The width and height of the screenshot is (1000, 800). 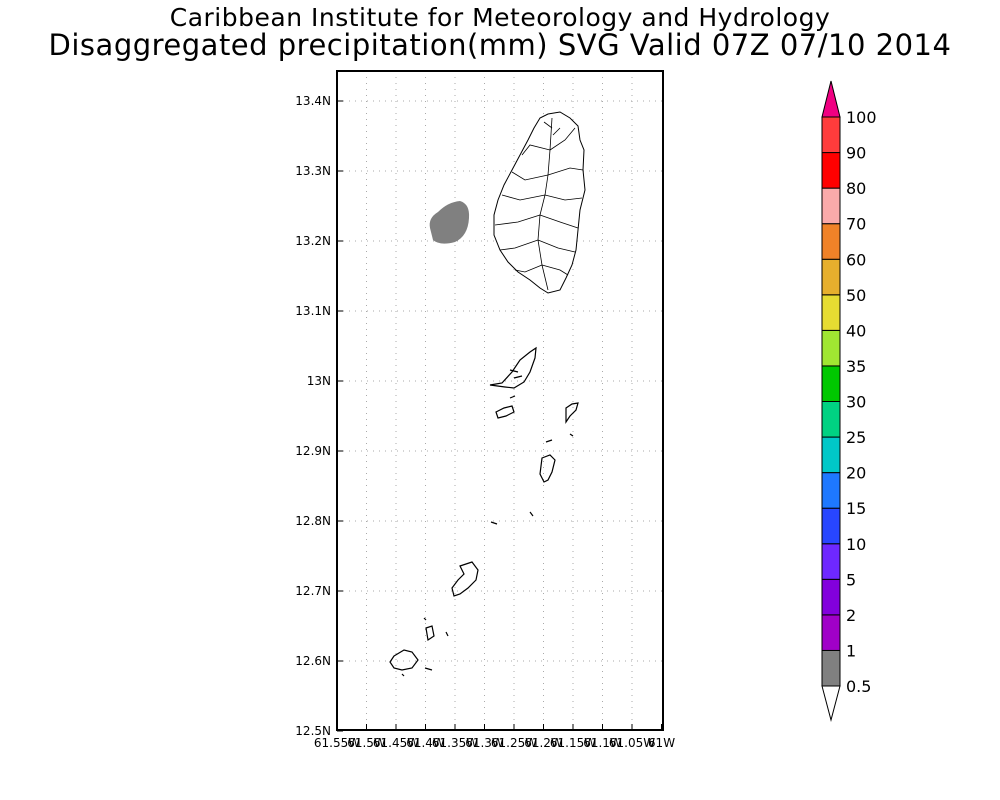 I want to click on lon-tick-label: 61.2W, so click(x=543, y=743).